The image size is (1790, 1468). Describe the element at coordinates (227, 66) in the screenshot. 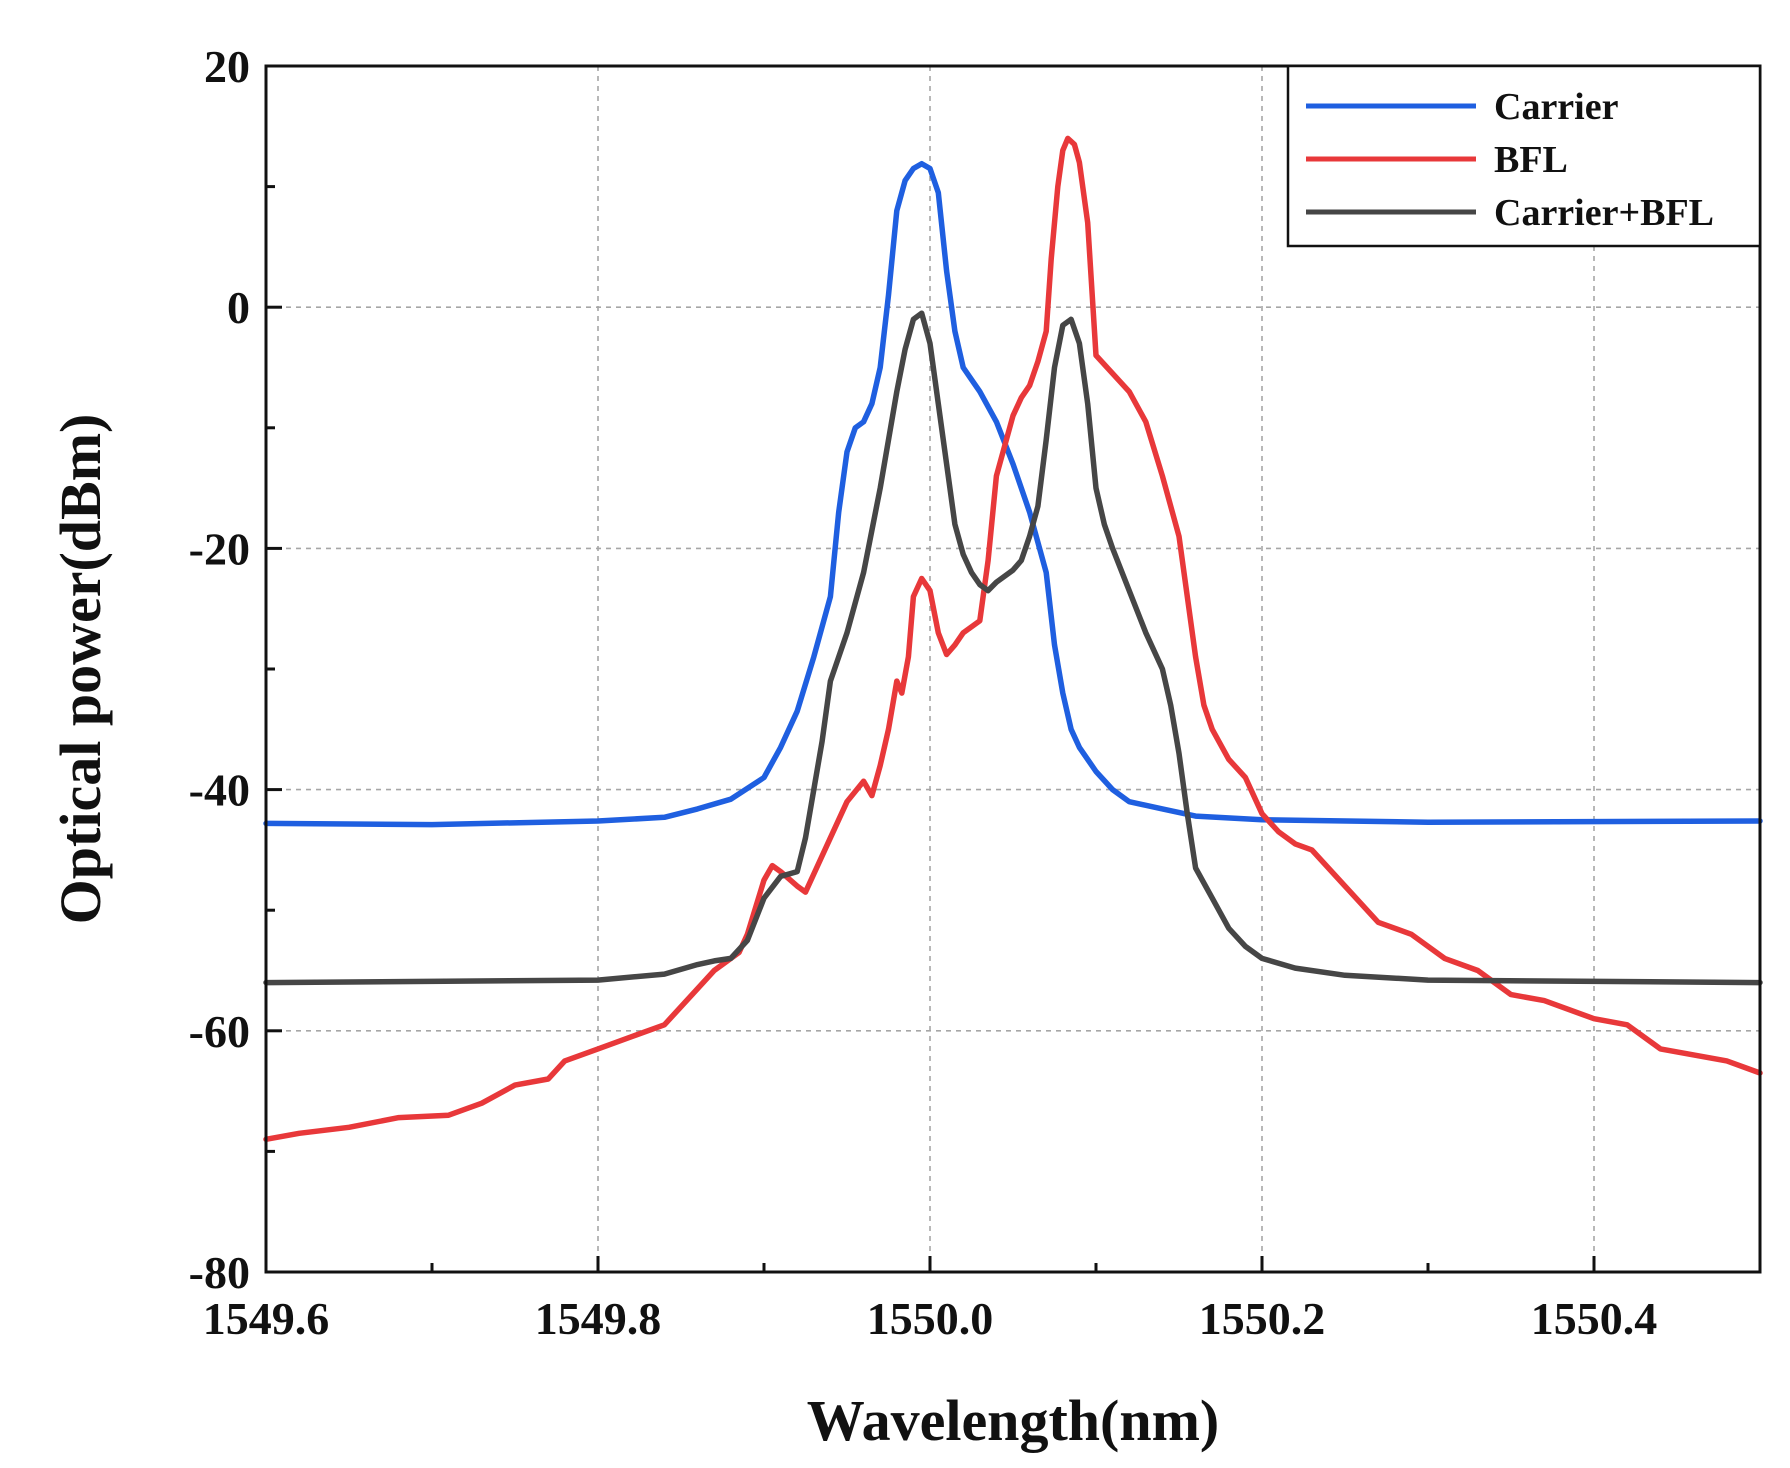

I see `y-tick-label: 20` at that location.